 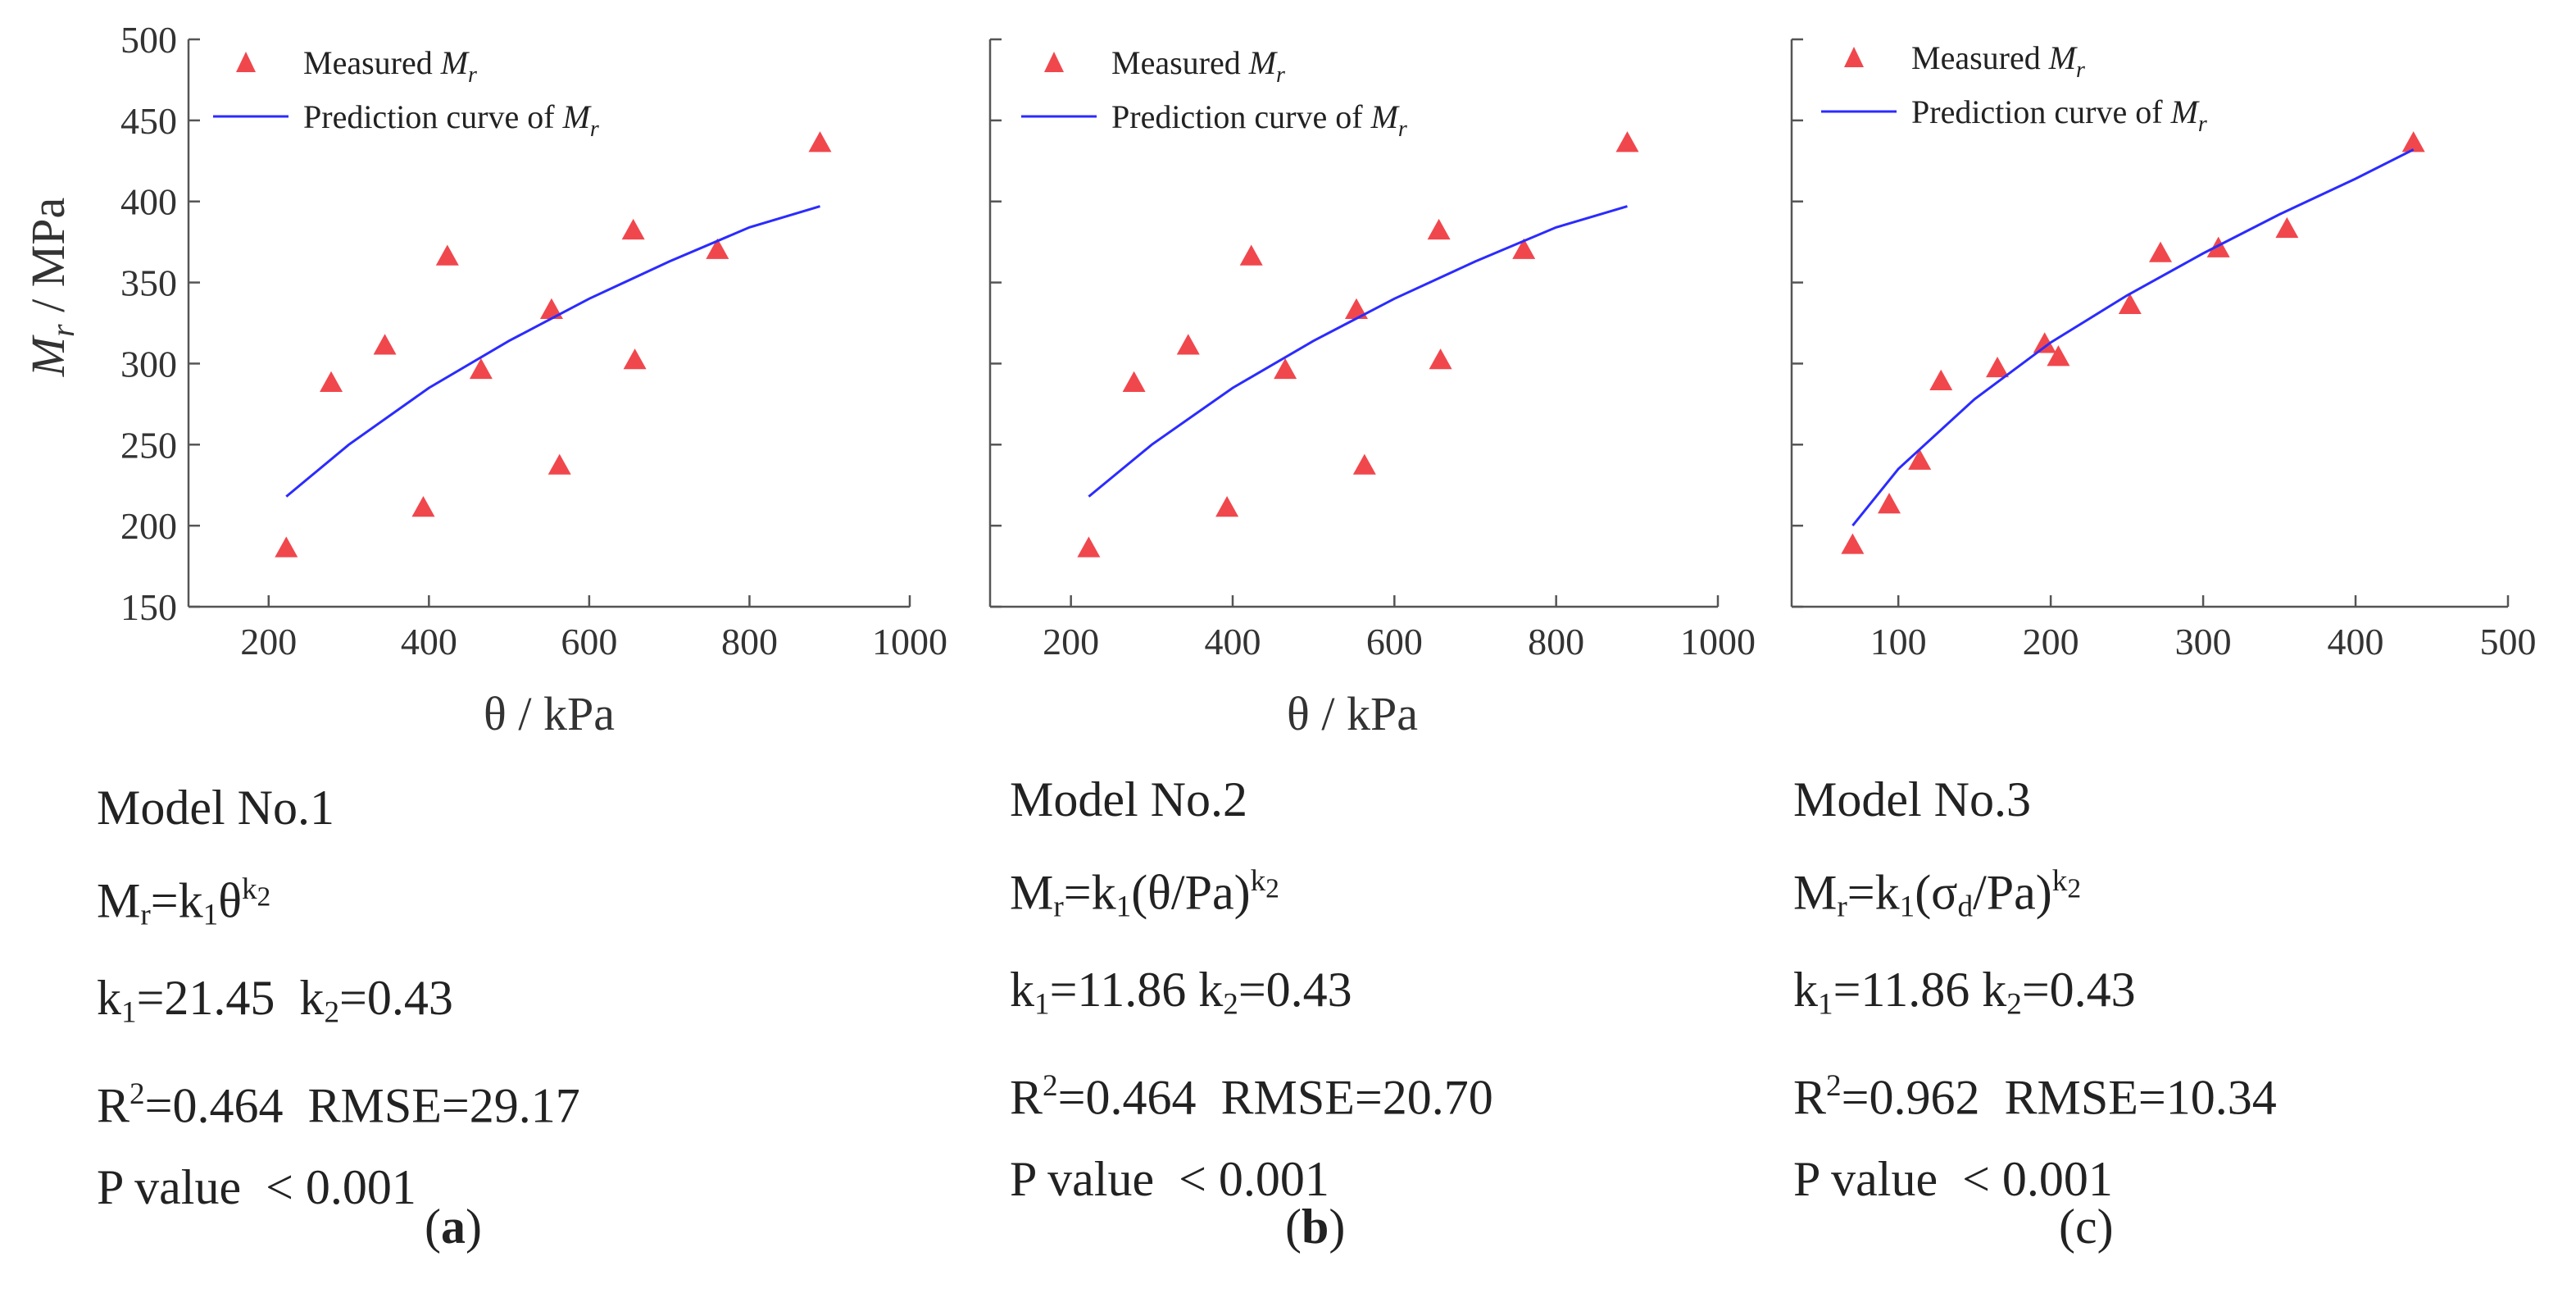 I want to click on model-name: Model No.1, so click(x=215, y=808).